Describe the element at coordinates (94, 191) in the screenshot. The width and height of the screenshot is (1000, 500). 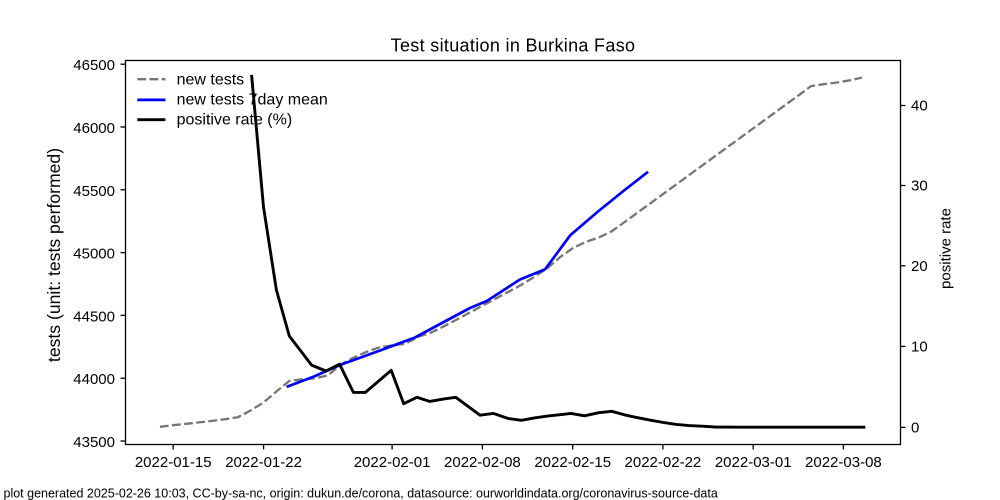
I see `svg-text: 45500` at that location.